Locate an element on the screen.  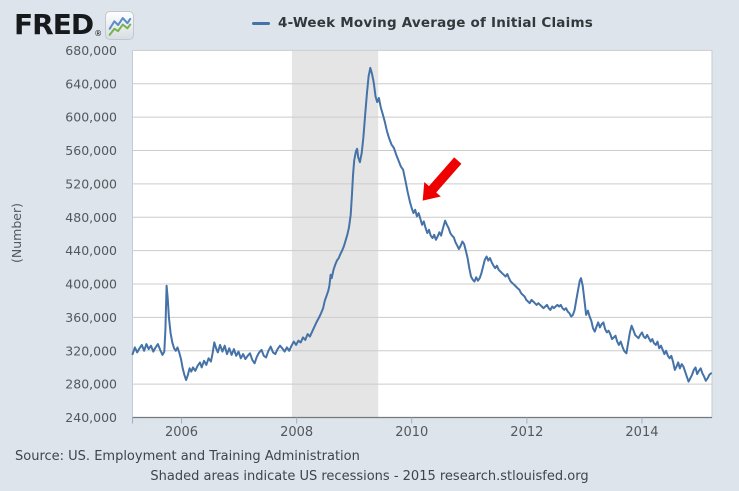
y-axis-label: 360,000 is located at coordinates (91, 317).